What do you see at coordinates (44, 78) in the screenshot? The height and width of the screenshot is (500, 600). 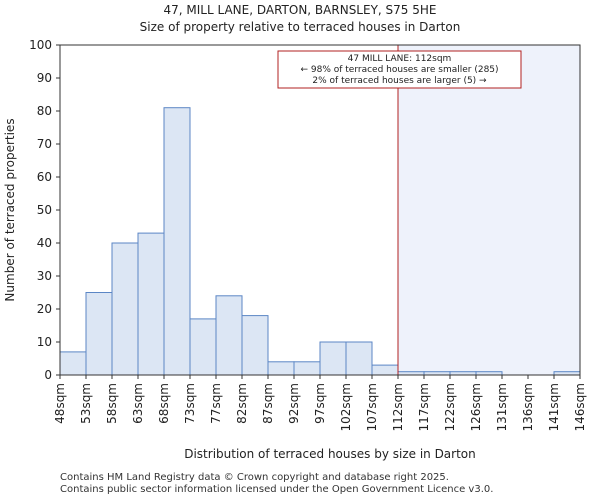 I see `y-tick-label: 90` at bounding box center [44, 78].